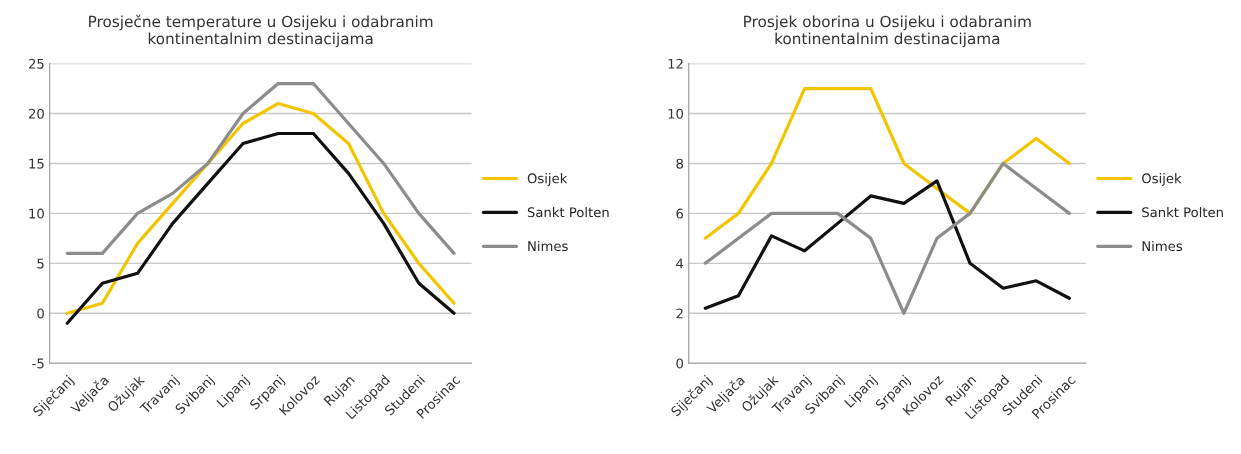 This screenshot has height=454, width=1241. Describe the element at coordinates (679, 313) in the screenshot. I see `y-tick-label: 2` at that location.